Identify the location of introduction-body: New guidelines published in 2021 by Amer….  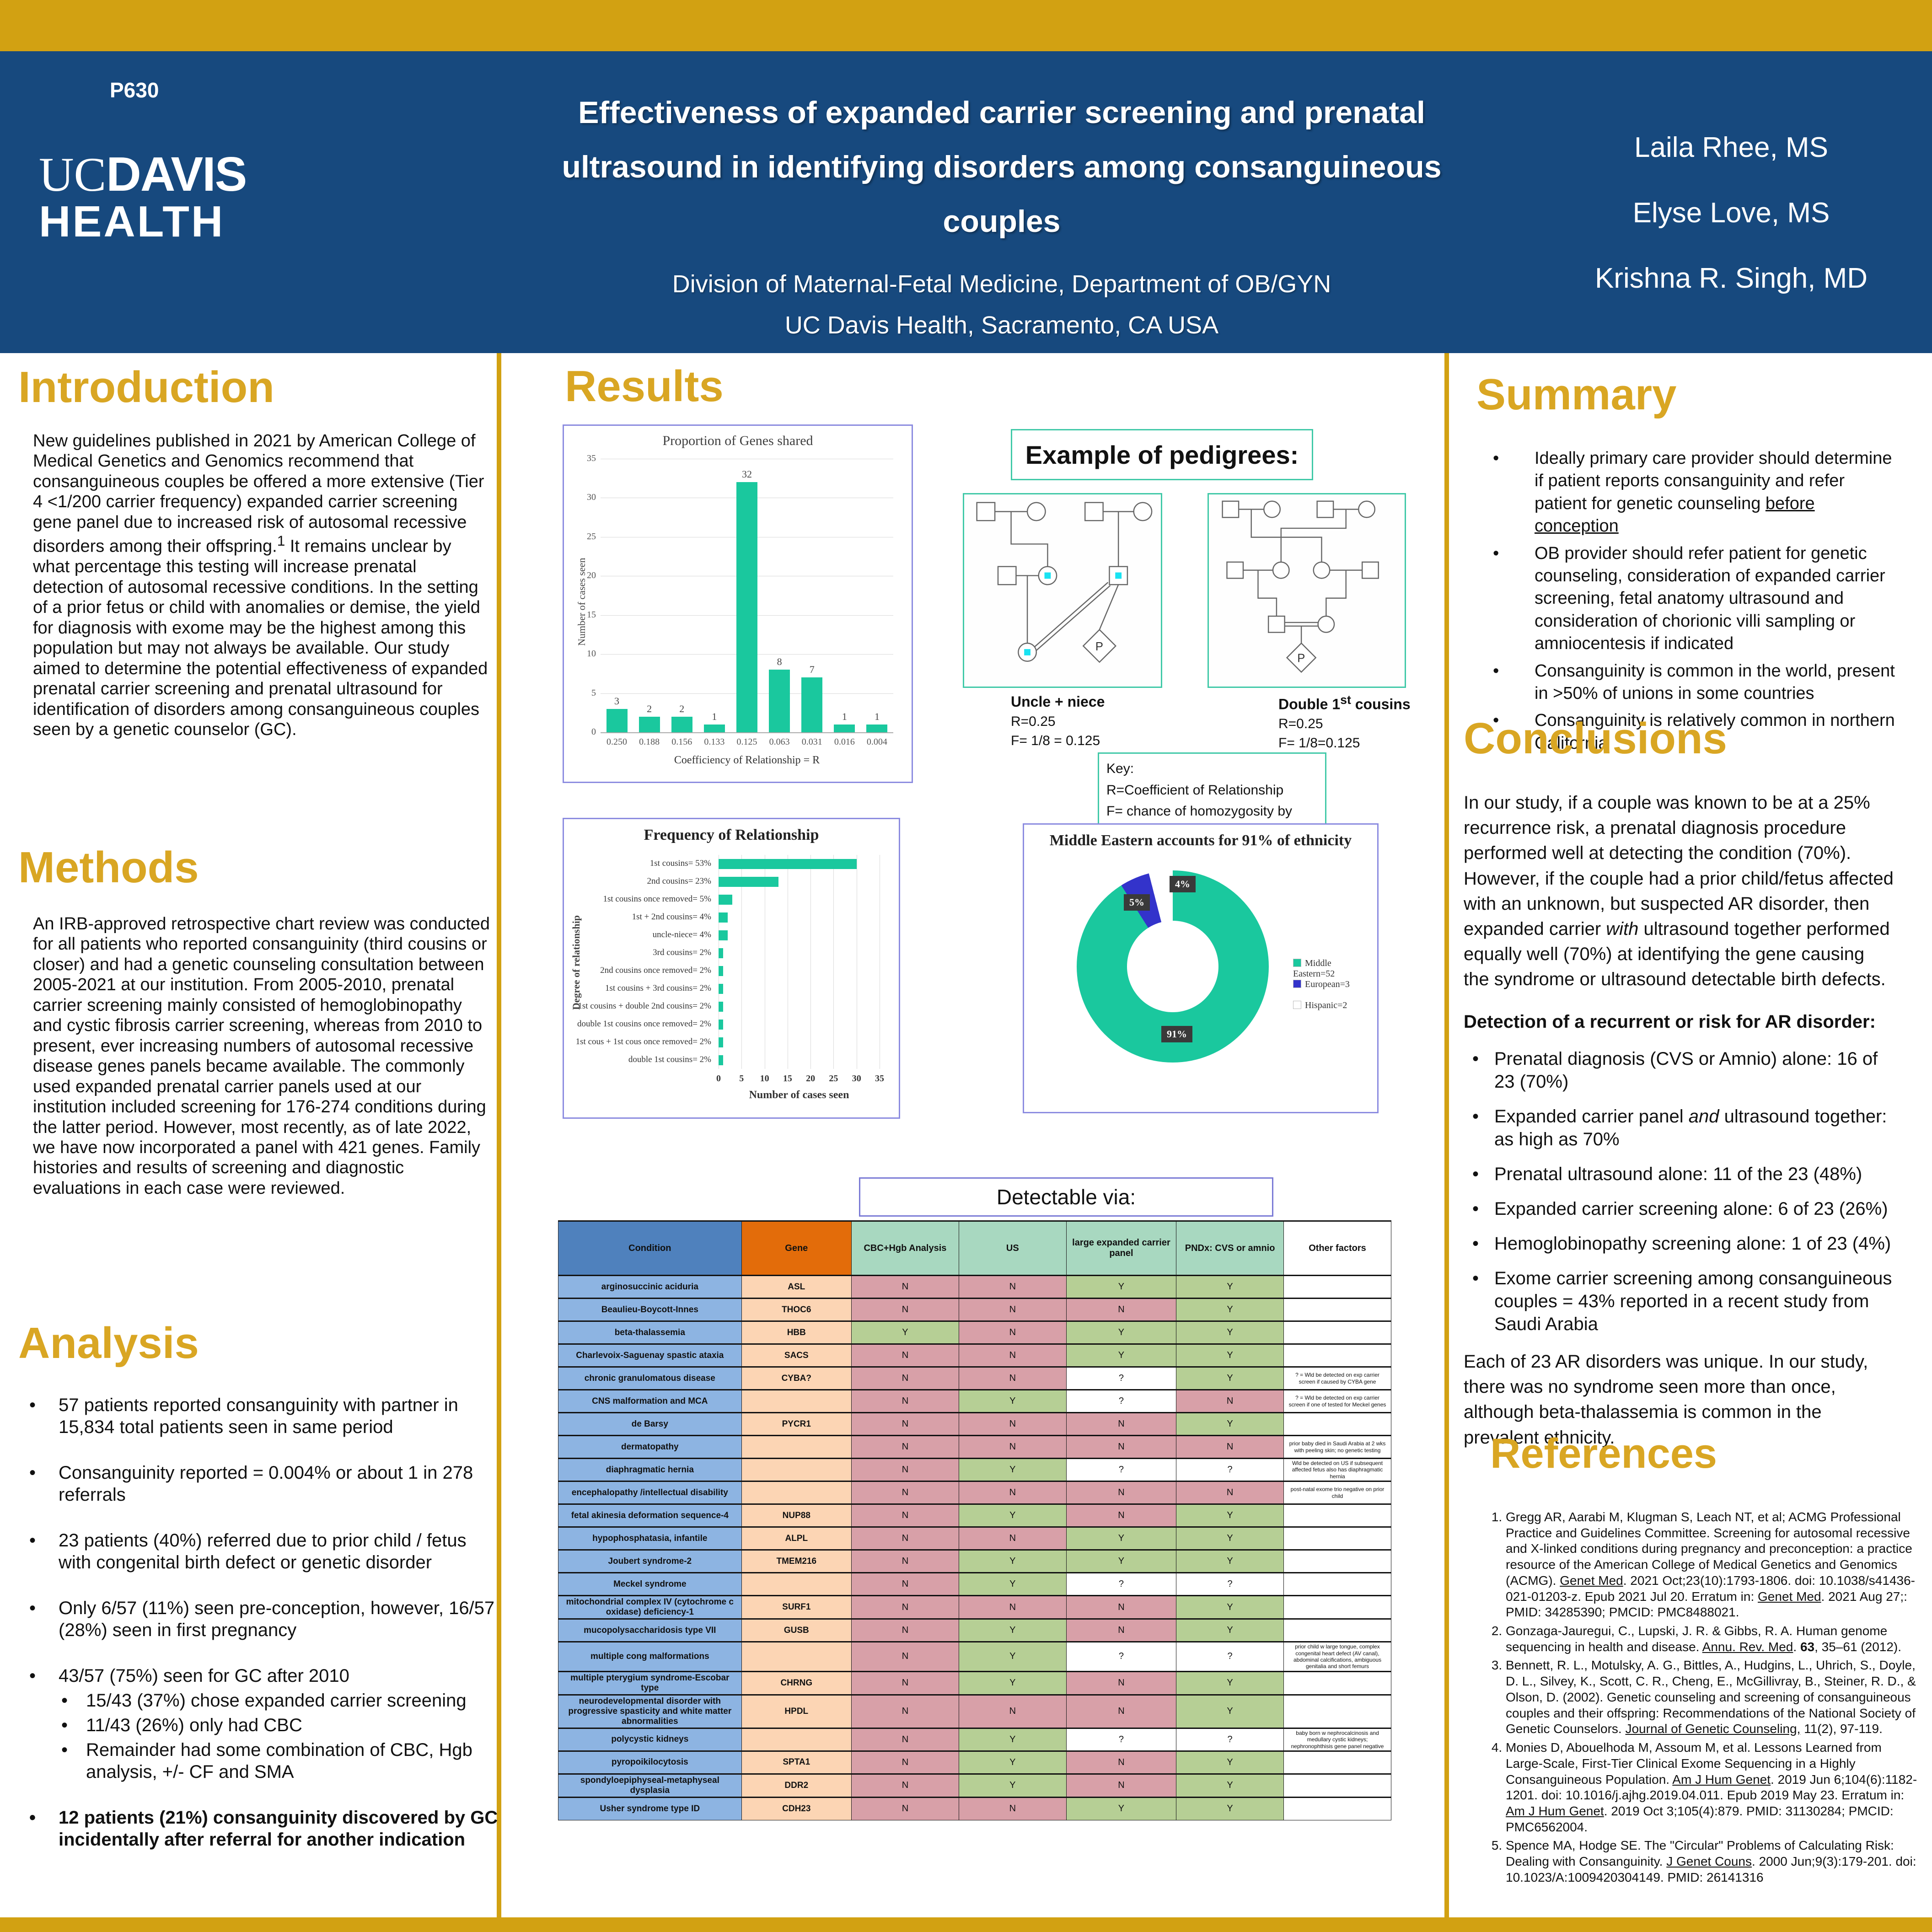
(261, 585).